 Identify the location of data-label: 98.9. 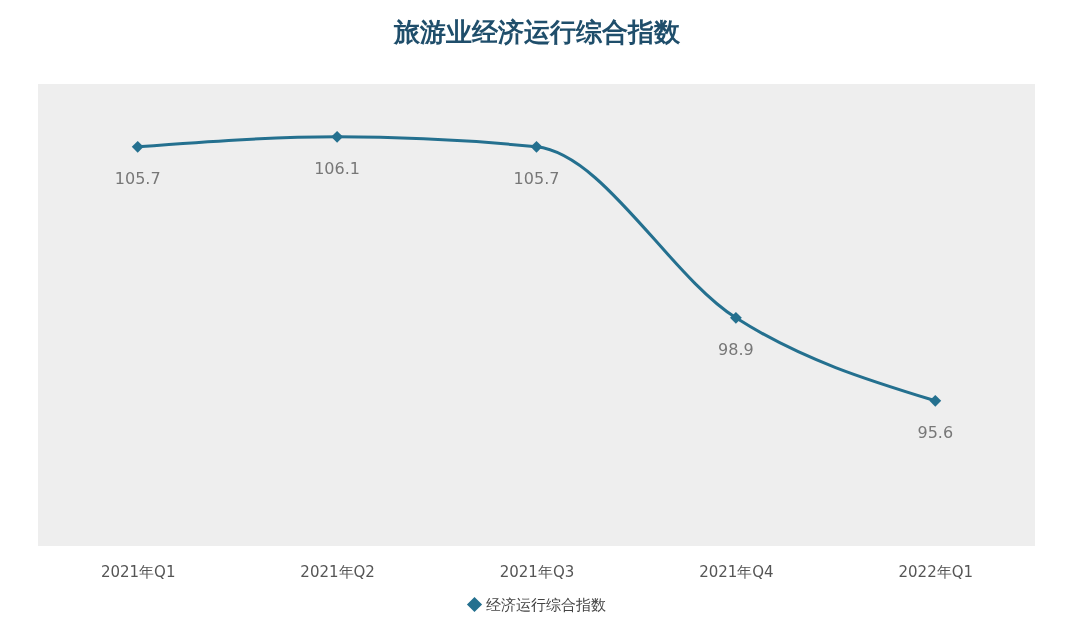
(736, 349).